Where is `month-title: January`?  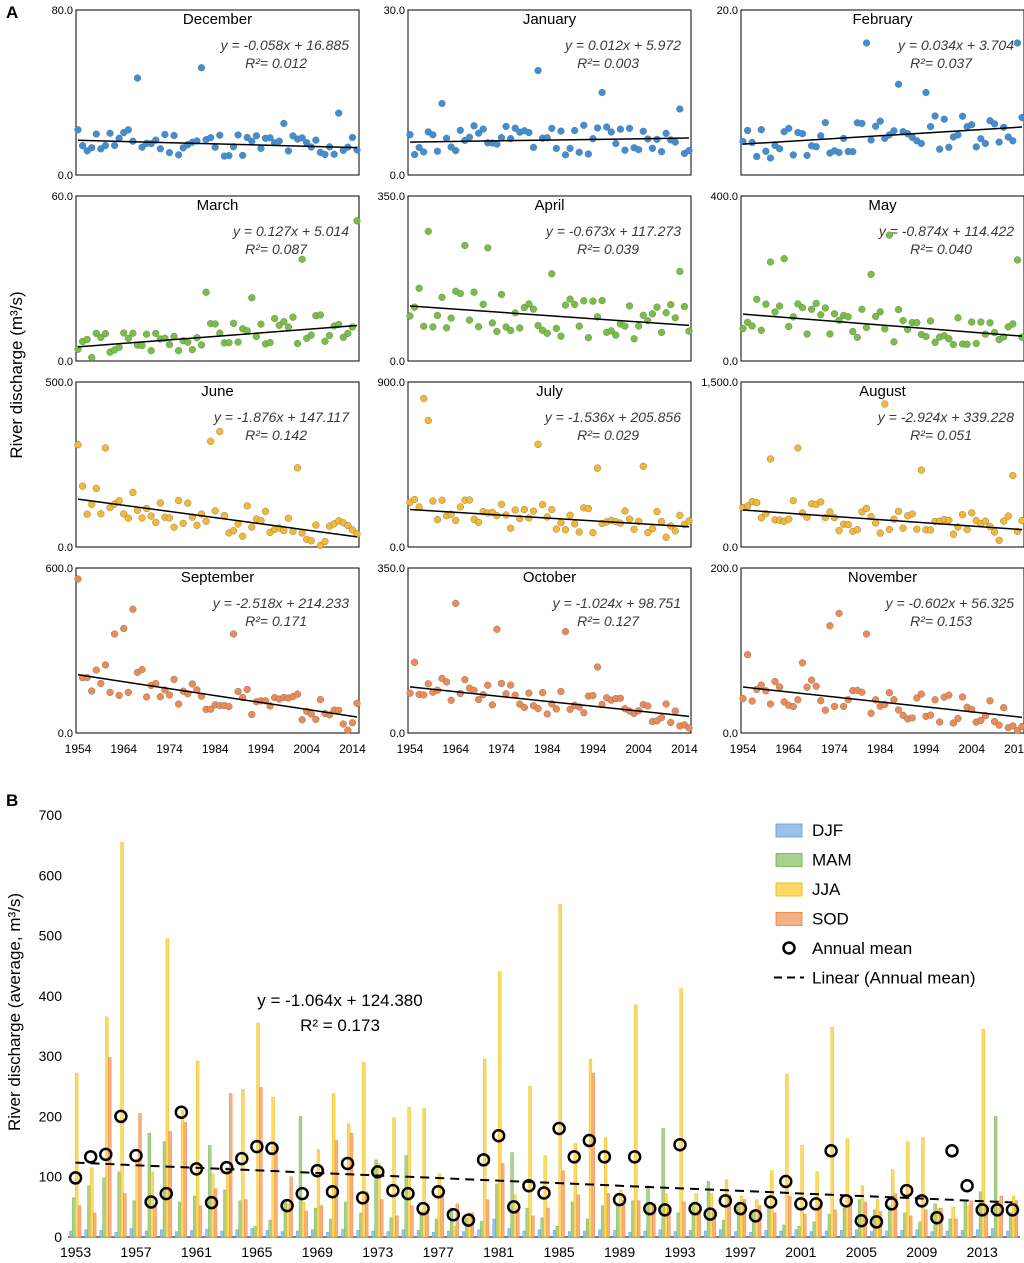 month-title: January is located at coordinates (550, 19).